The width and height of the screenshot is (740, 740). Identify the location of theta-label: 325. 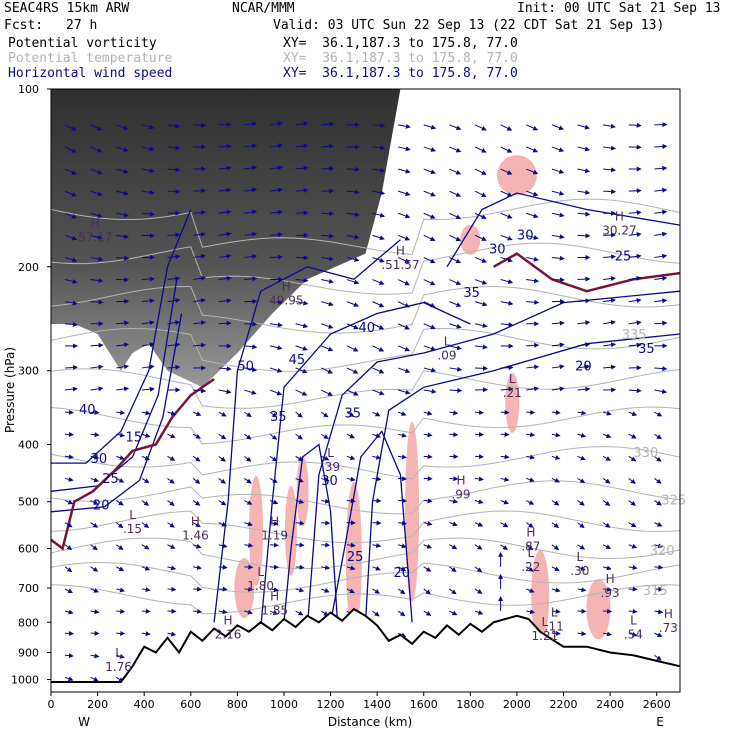
(673, 500).